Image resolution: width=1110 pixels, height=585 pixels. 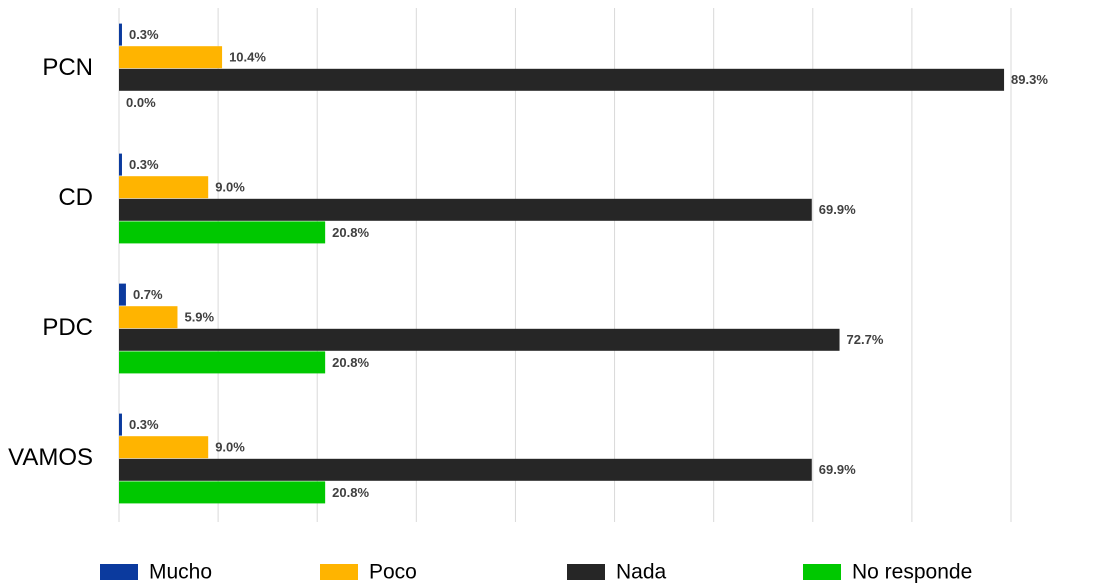 What do you see at coordinates (393, 572) in the screenshot?
I see `legend-label: Poco` at bounding box center [393, 572].